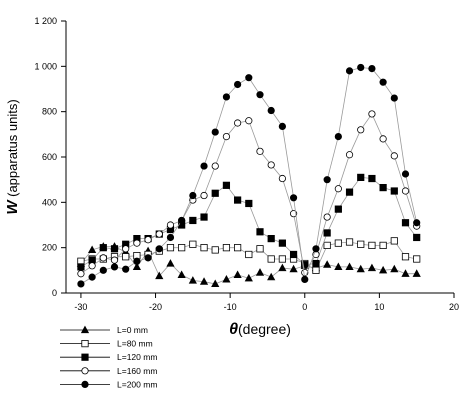  I want to click on legend: L=0 mm L=80 mm L=120 mm L=160 mm L=200 mm, so click(108, 357).